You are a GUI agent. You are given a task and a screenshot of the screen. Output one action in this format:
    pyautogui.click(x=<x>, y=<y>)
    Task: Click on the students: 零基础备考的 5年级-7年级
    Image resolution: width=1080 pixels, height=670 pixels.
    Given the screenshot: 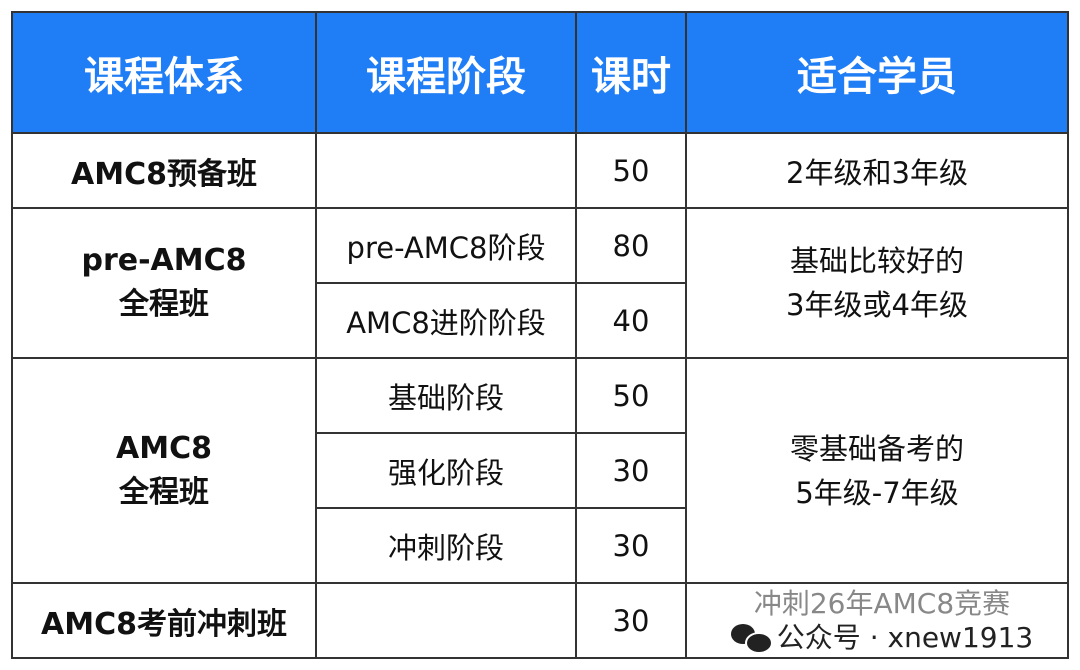 What is the action you would take?
    pyautogui.click(x=877, y=470)
    